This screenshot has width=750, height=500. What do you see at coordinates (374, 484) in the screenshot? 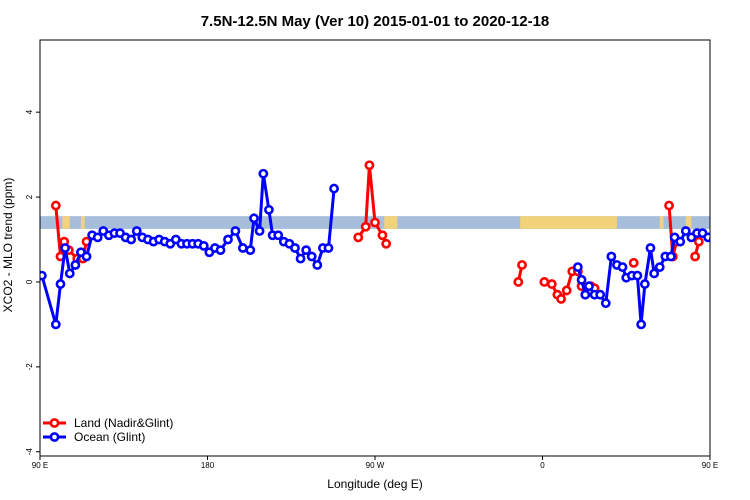
I see `x-axis-label: Longitude (deg E)` at bounding box center [374, 484].